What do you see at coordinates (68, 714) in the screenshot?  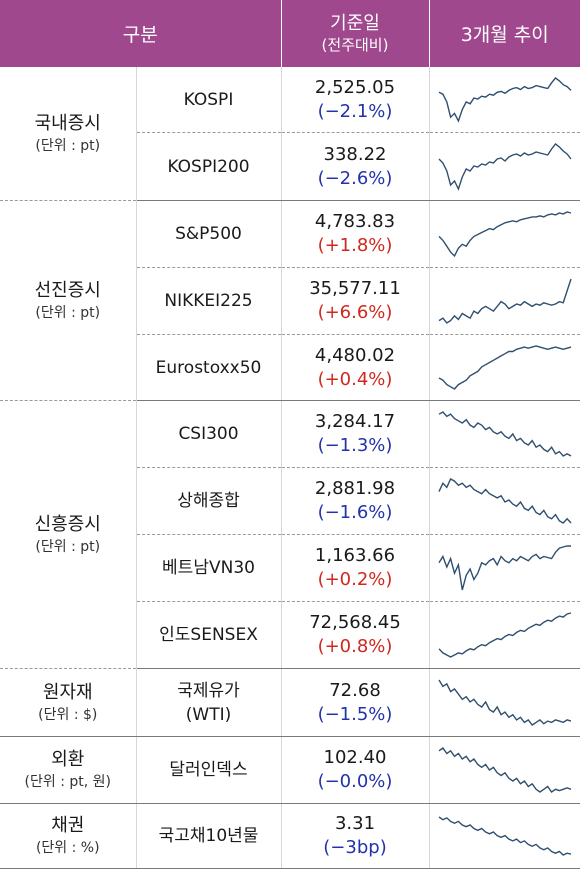 I see `category-unit: (단위 : $)` at bounding box center [68, 714].